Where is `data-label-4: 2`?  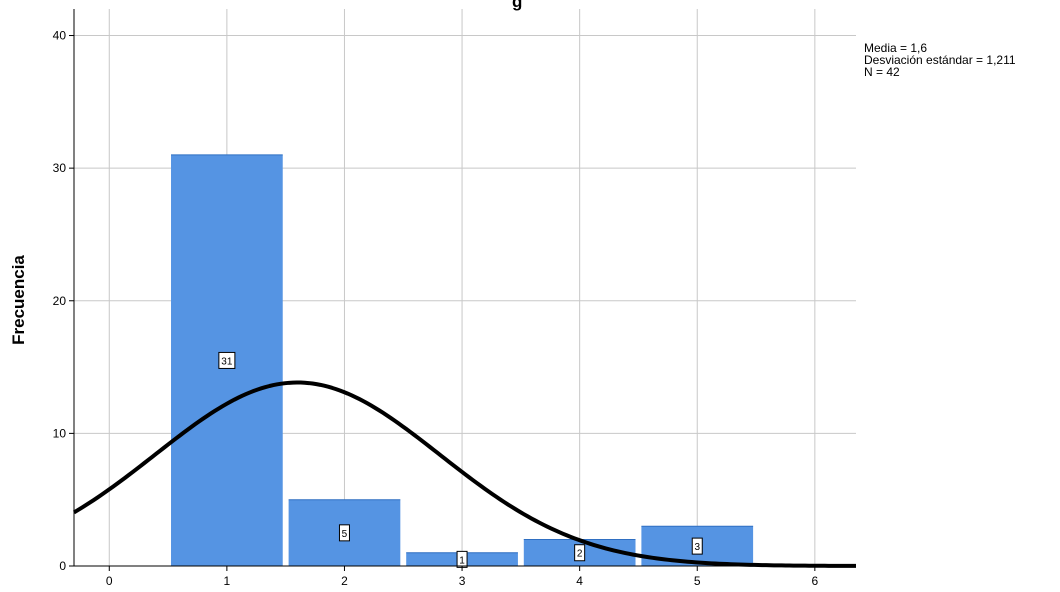 data-label-4: 2 is located at coordinates (580, 554).